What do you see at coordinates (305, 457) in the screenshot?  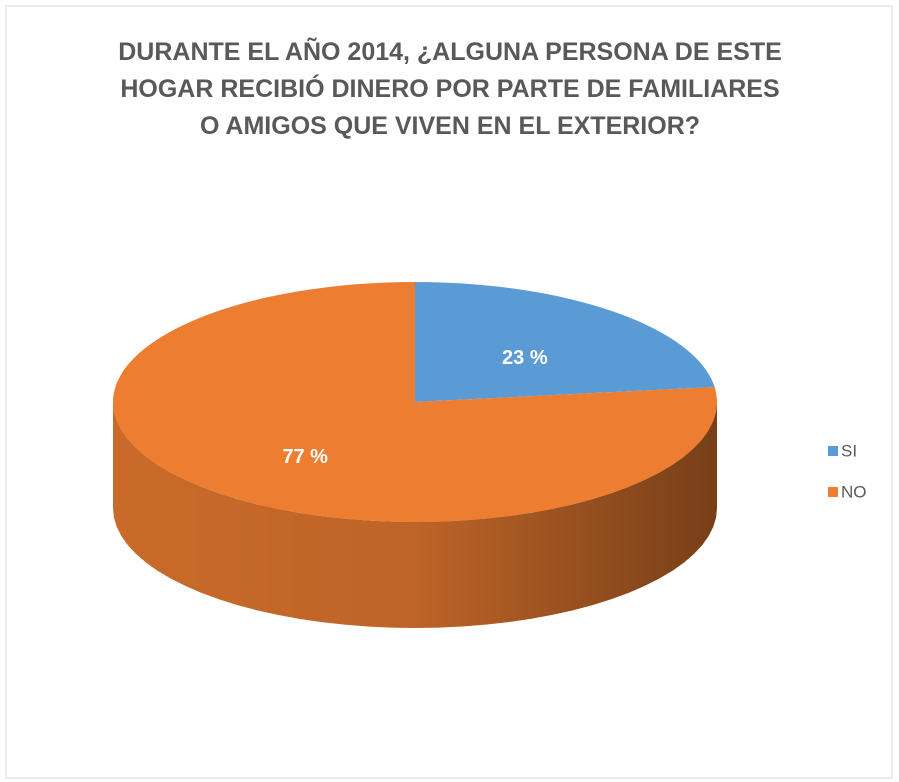 I see `data-label: 77 %` at bounding box center [305, 457].